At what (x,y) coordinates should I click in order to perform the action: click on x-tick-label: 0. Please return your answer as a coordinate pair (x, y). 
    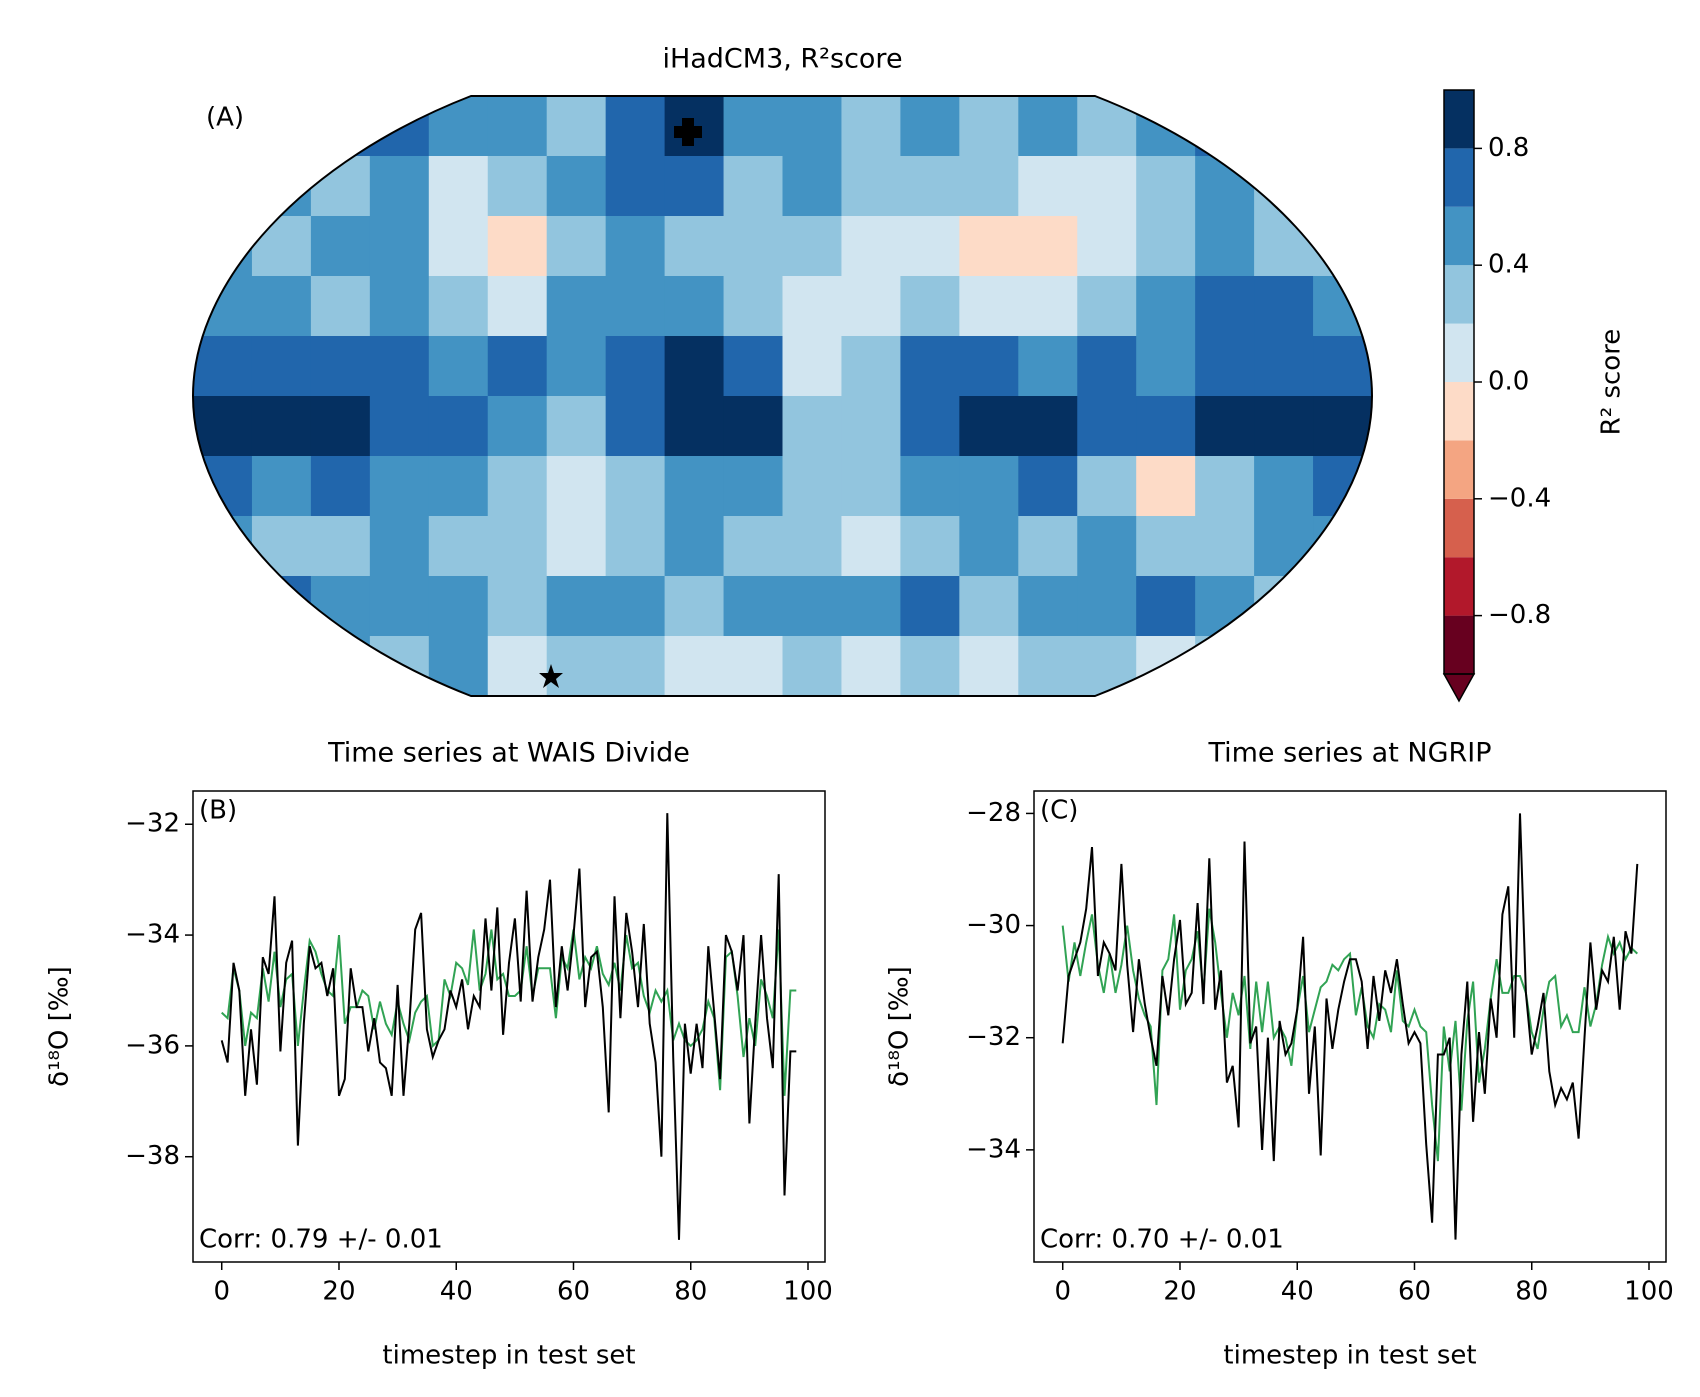
    Looking at the image, I should click on (221, 1292).